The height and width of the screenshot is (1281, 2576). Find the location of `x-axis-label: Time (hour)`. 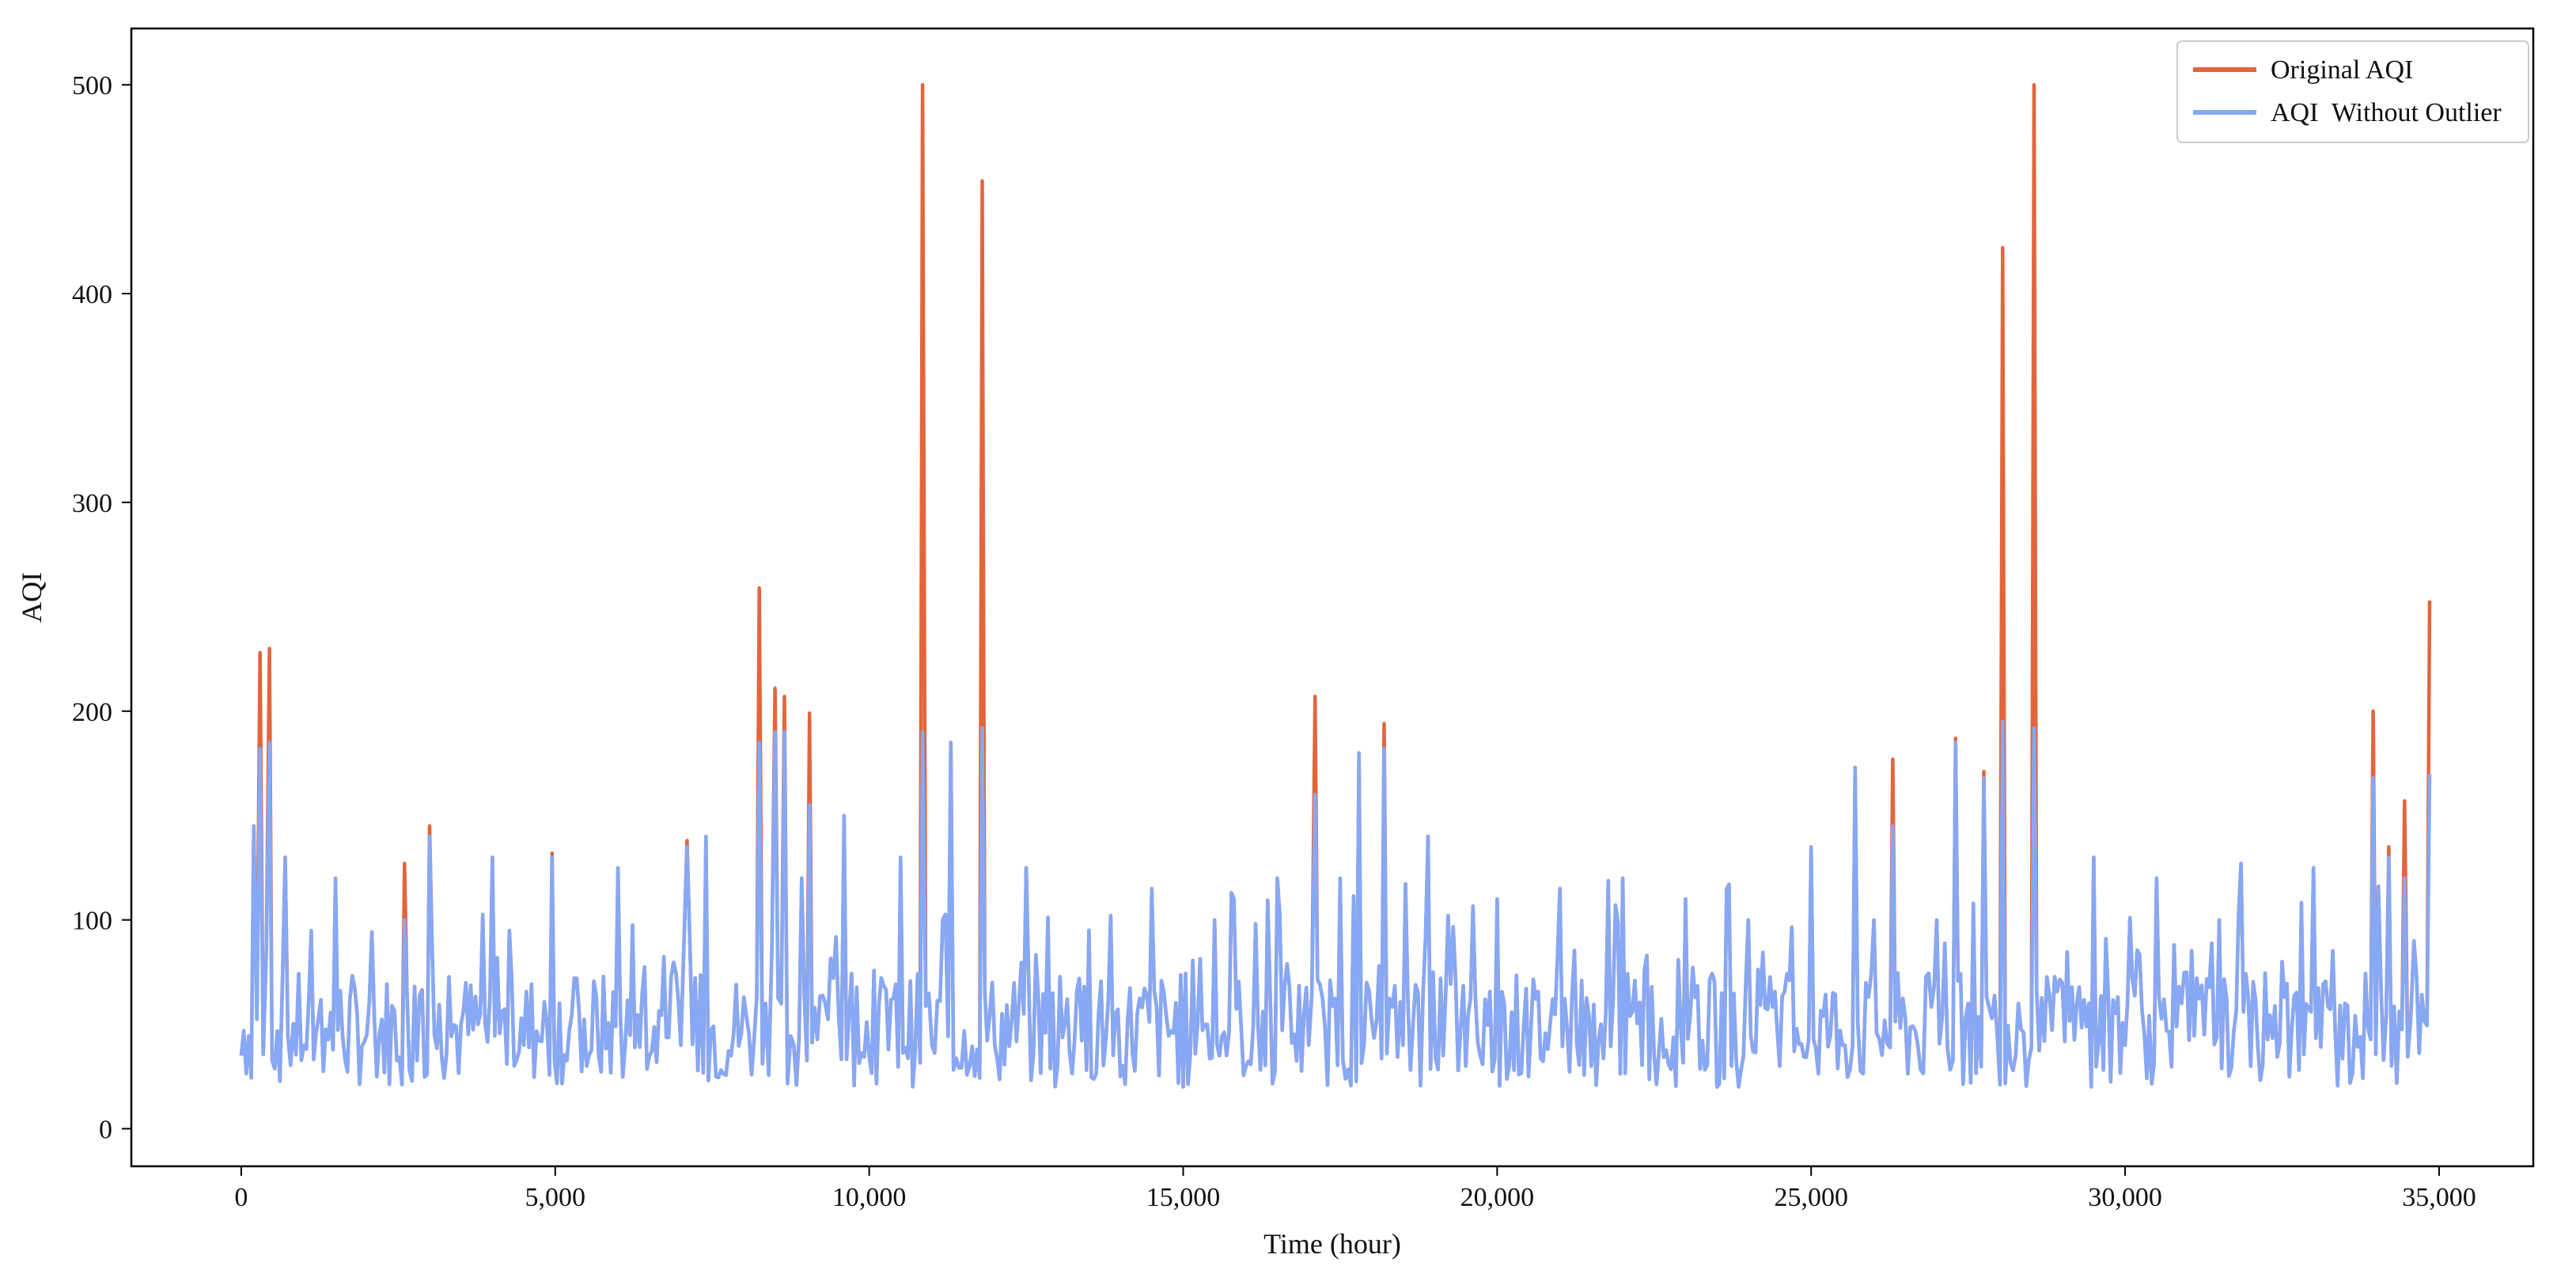

x-axis-label: Time (hour) is located at coordinates (1332, 1244).